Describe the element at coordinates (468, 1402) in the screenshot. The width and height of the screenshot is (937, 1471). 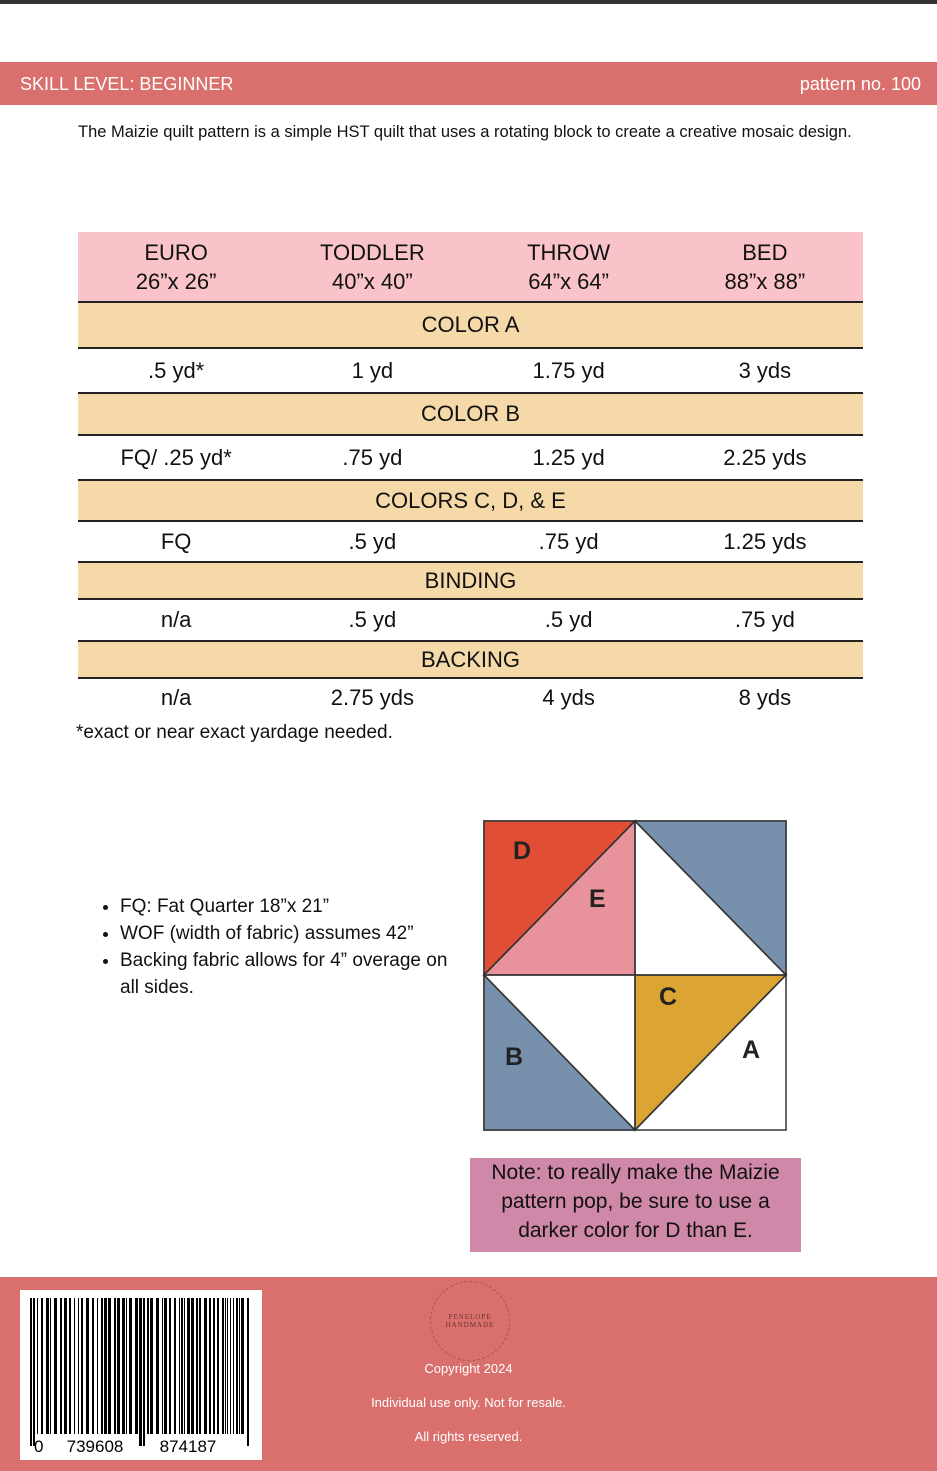
I see `usage: Individual use only. Not for resale.` at that location.